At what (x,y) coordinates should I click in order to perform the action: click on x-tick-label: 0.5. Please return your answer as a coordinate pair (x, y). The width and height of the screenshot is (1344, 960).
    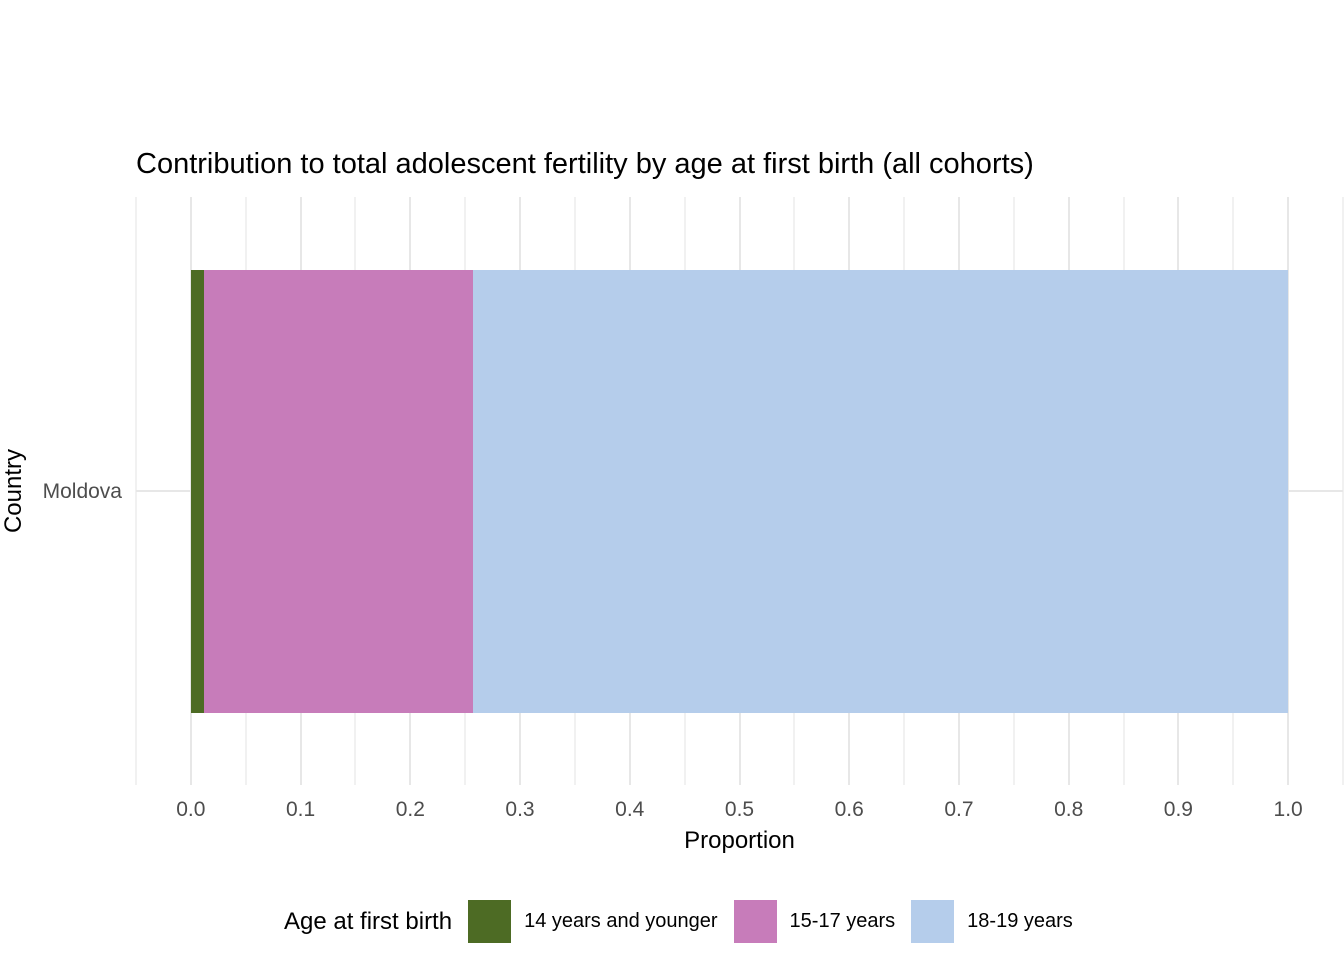
    Looking at the image, I should click on (739, 809).